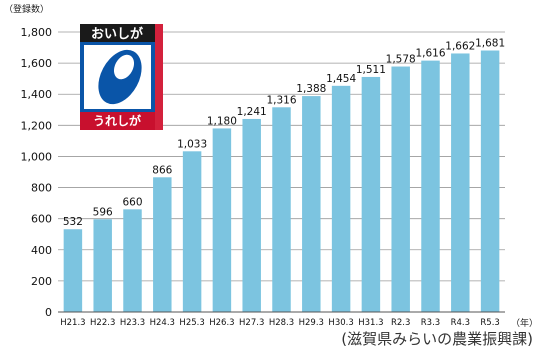 The height and width of the screenshot is (357, 539). What do you see at coordinates (281, 100) in the screenshot?
I see `bar-value-label: 1,316` at bounding box center [281, 100].